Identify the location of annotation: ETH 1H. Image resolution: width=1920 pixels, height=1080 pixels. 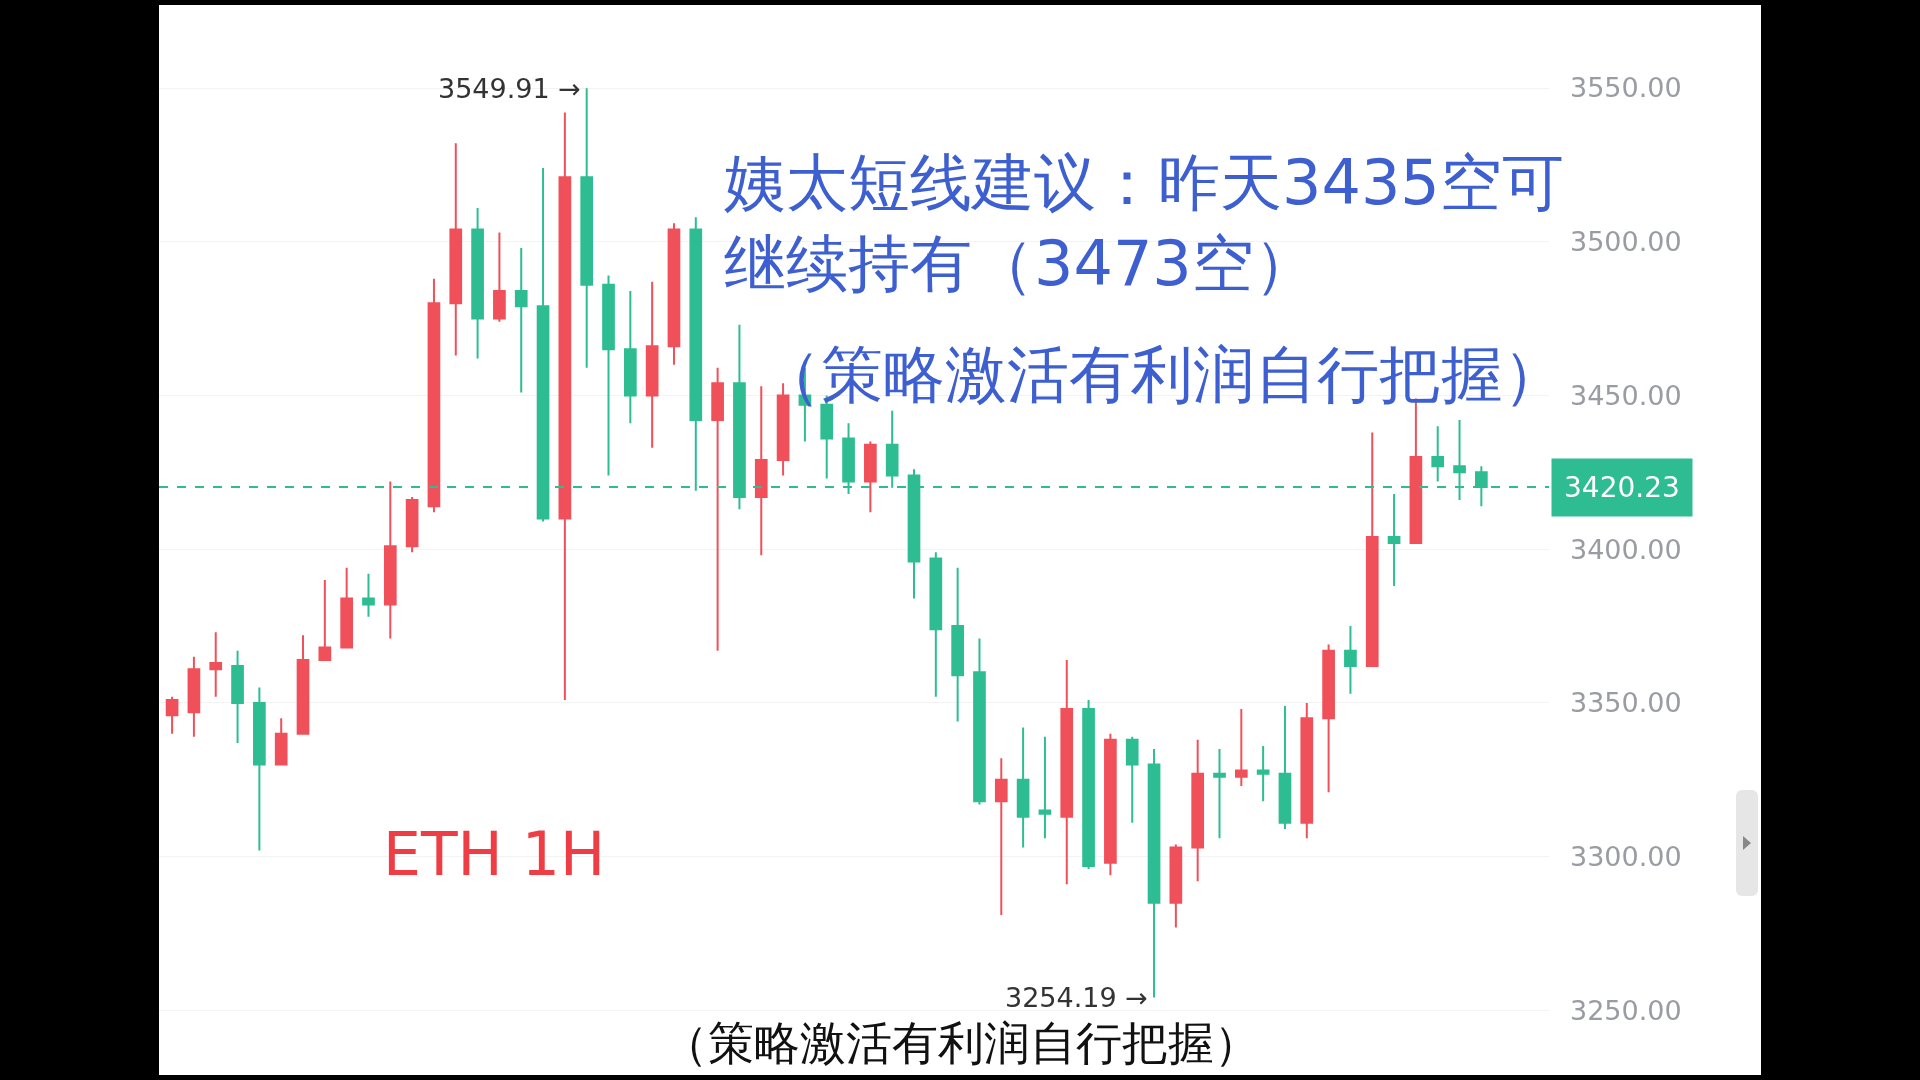
(494, 854).